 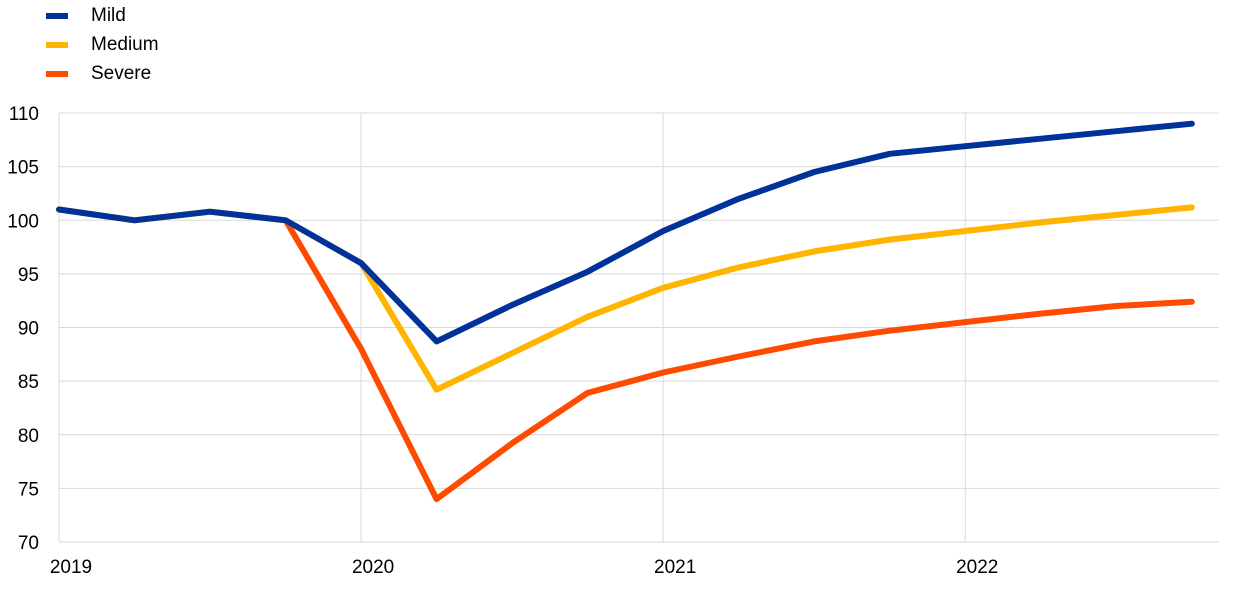 What do you see at coordinates (24, 114) in the screenshot?
I see `y-tick-label-110: 110` at bounding box center [24, 114].